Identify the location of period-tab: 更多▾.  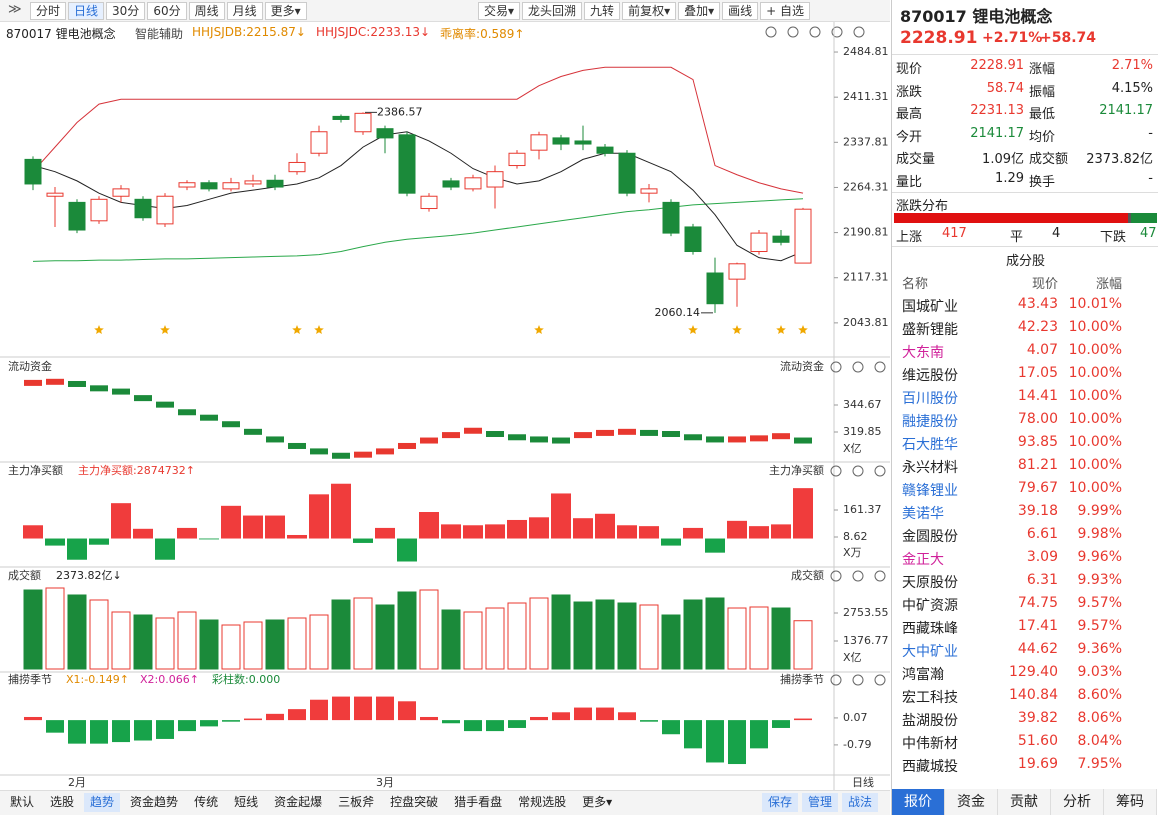
(285, 11).